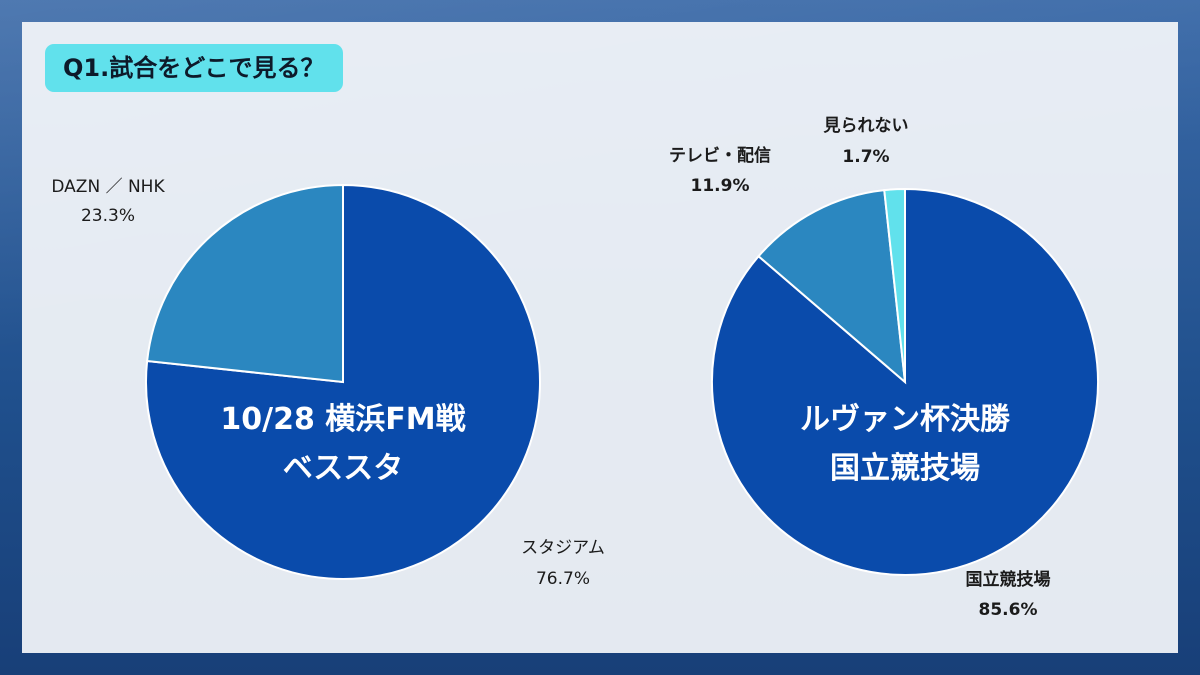 The image size is (1200, 675). I want to click on pie2-center-line-1: ルヴァン杯決勝, so click(905, 419).